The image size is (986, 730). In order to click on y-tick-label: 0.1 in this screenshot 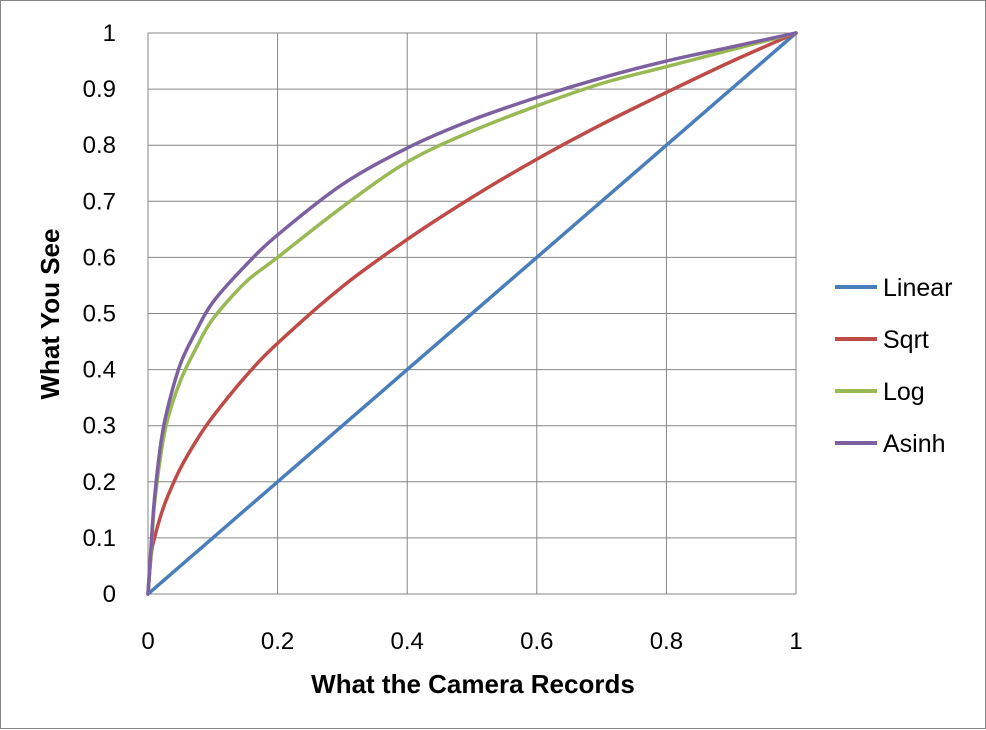, I will do `click(99, 538)`.